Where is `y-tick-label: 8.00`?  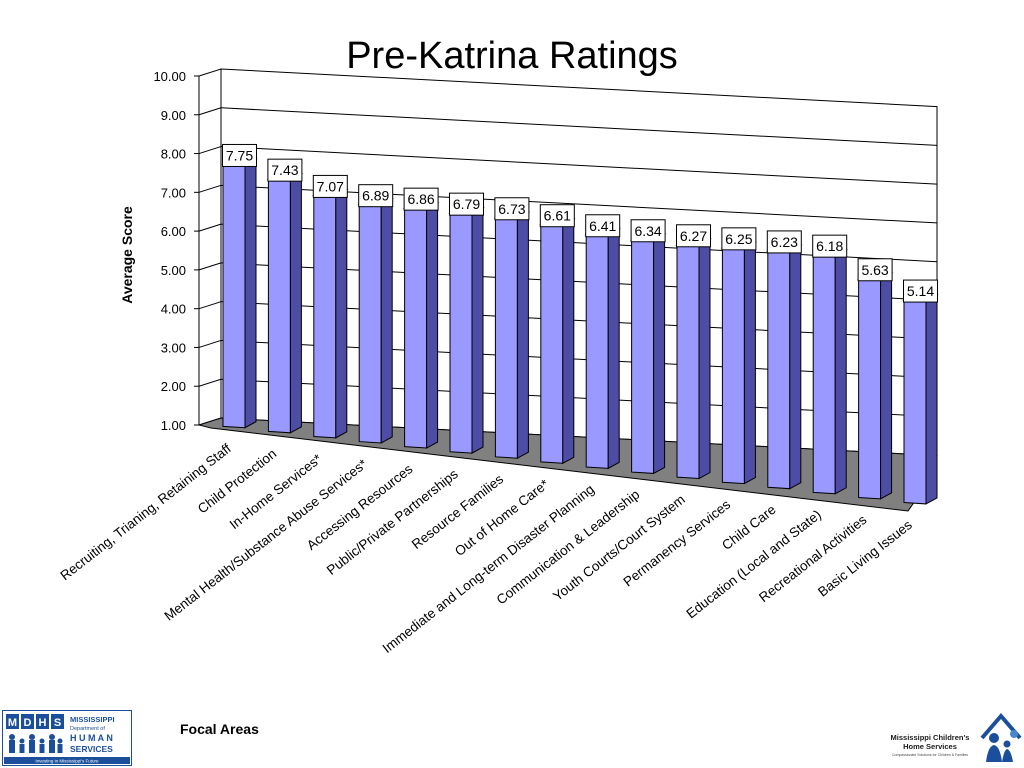
y-tick-label: 8.00 is located at coordinates (173, 154).